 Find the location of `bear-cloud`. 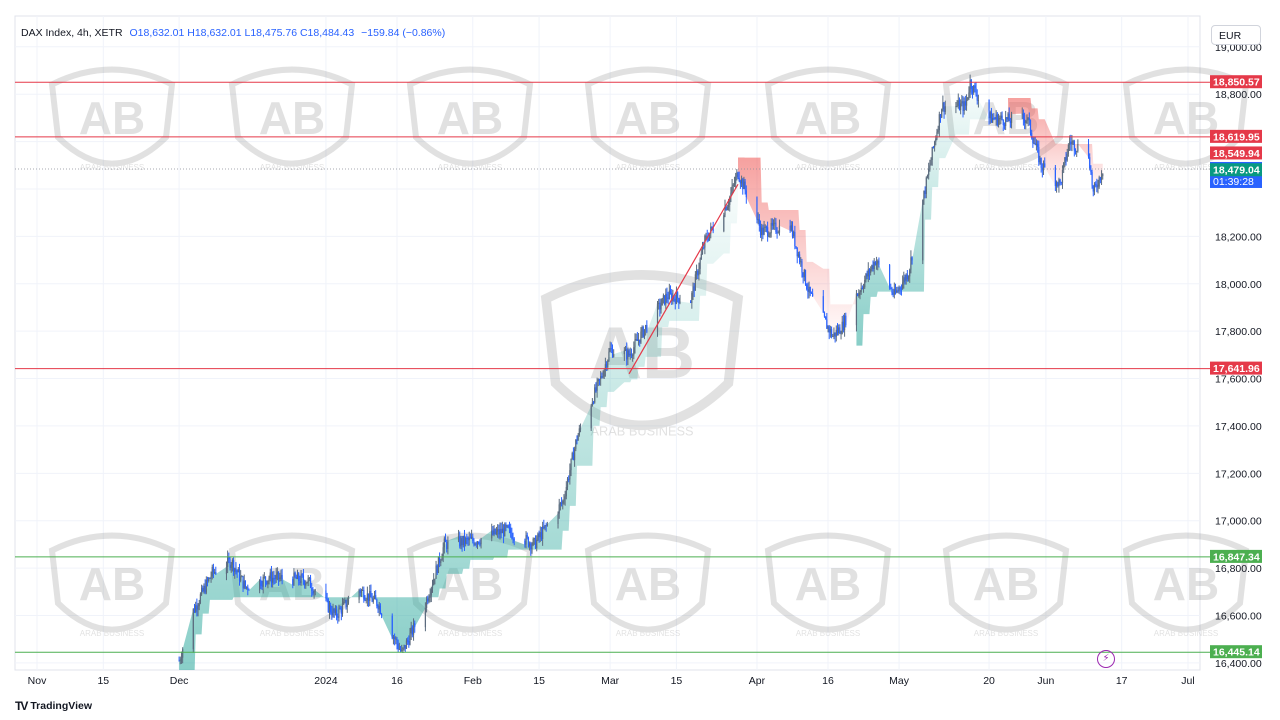

bear-cloud is located at coordinates (1055, 144).